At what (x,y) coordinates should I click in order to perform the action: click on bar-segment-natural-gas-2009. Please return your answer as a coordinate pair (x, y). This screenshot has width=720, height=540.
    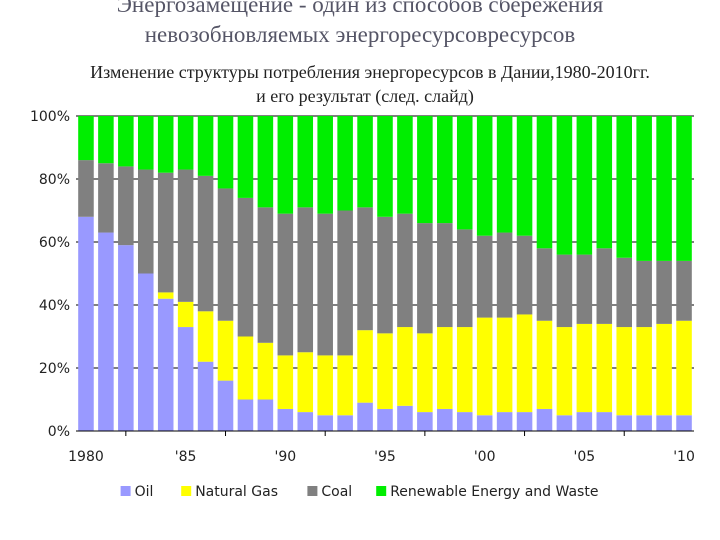
    Looking at the image, I should click on (664, 369).